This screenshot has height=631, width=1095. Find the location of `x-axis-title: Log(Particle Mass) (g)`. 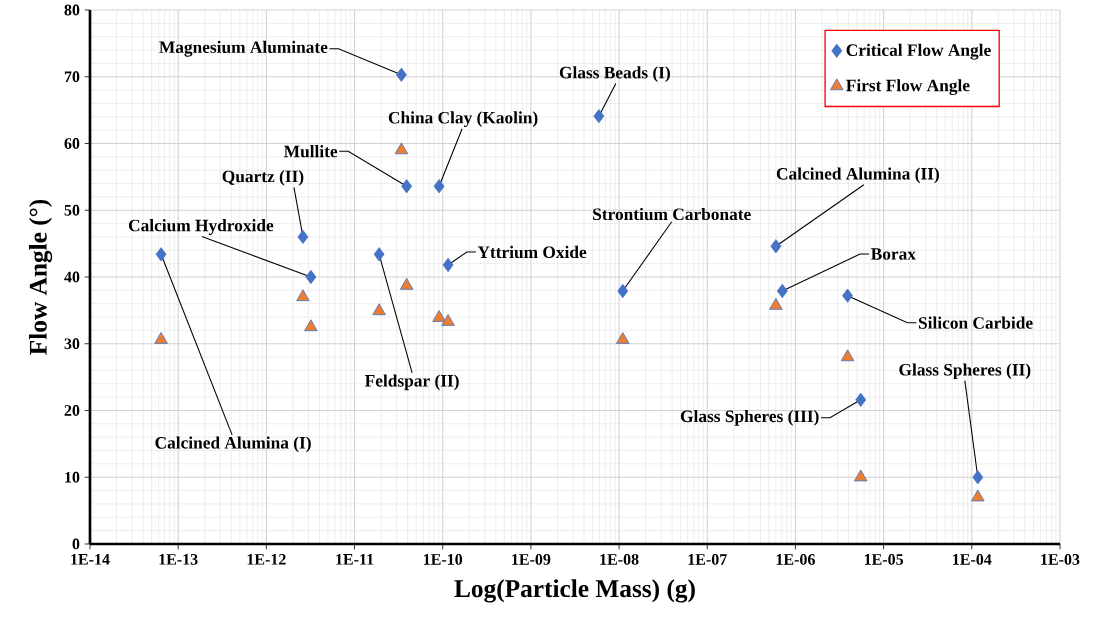

x-axis-title: Log(Particle Mass) (g) is located at coordinates (574, 591).